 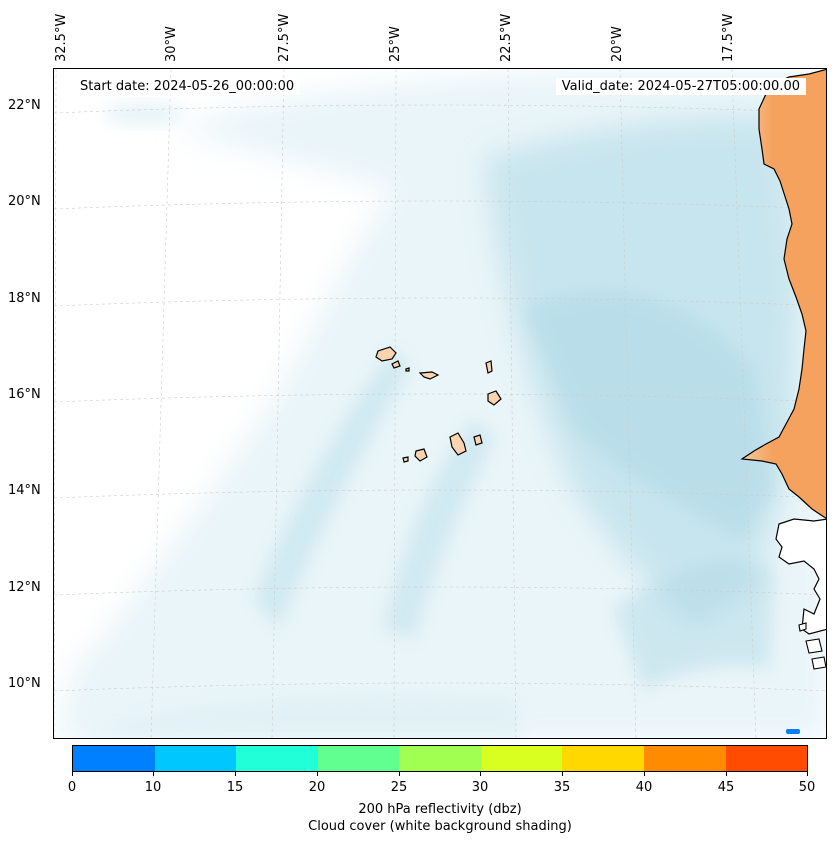 I want to click on cloud-south-band, so click(x=304, y=716).